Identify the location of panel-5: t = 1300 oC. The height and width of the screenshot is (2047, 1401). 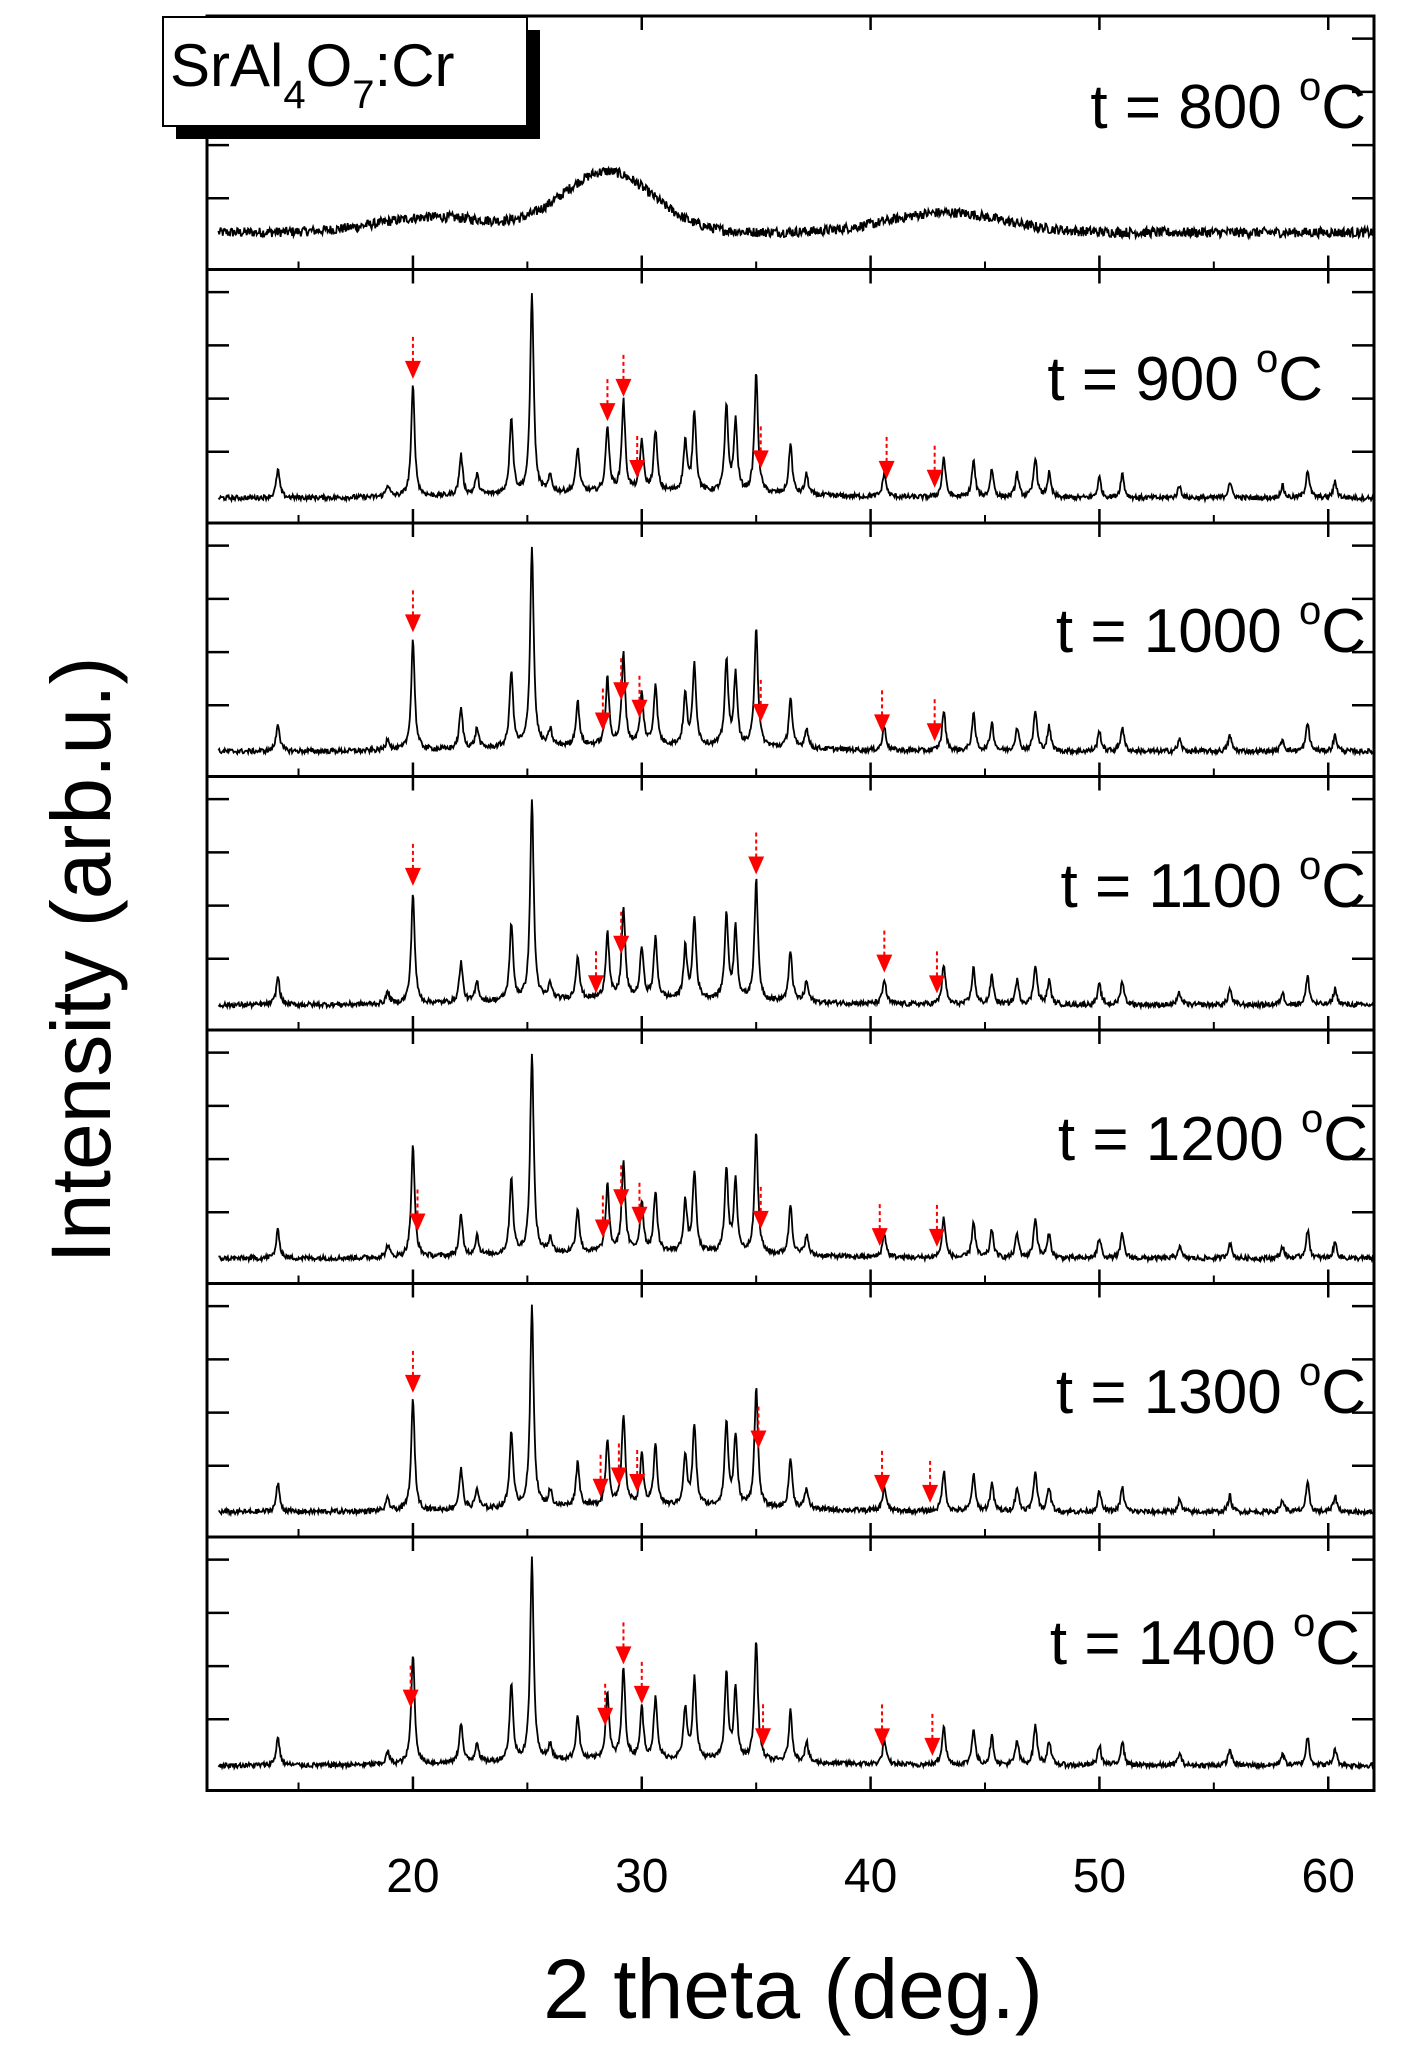
(790, 1410).